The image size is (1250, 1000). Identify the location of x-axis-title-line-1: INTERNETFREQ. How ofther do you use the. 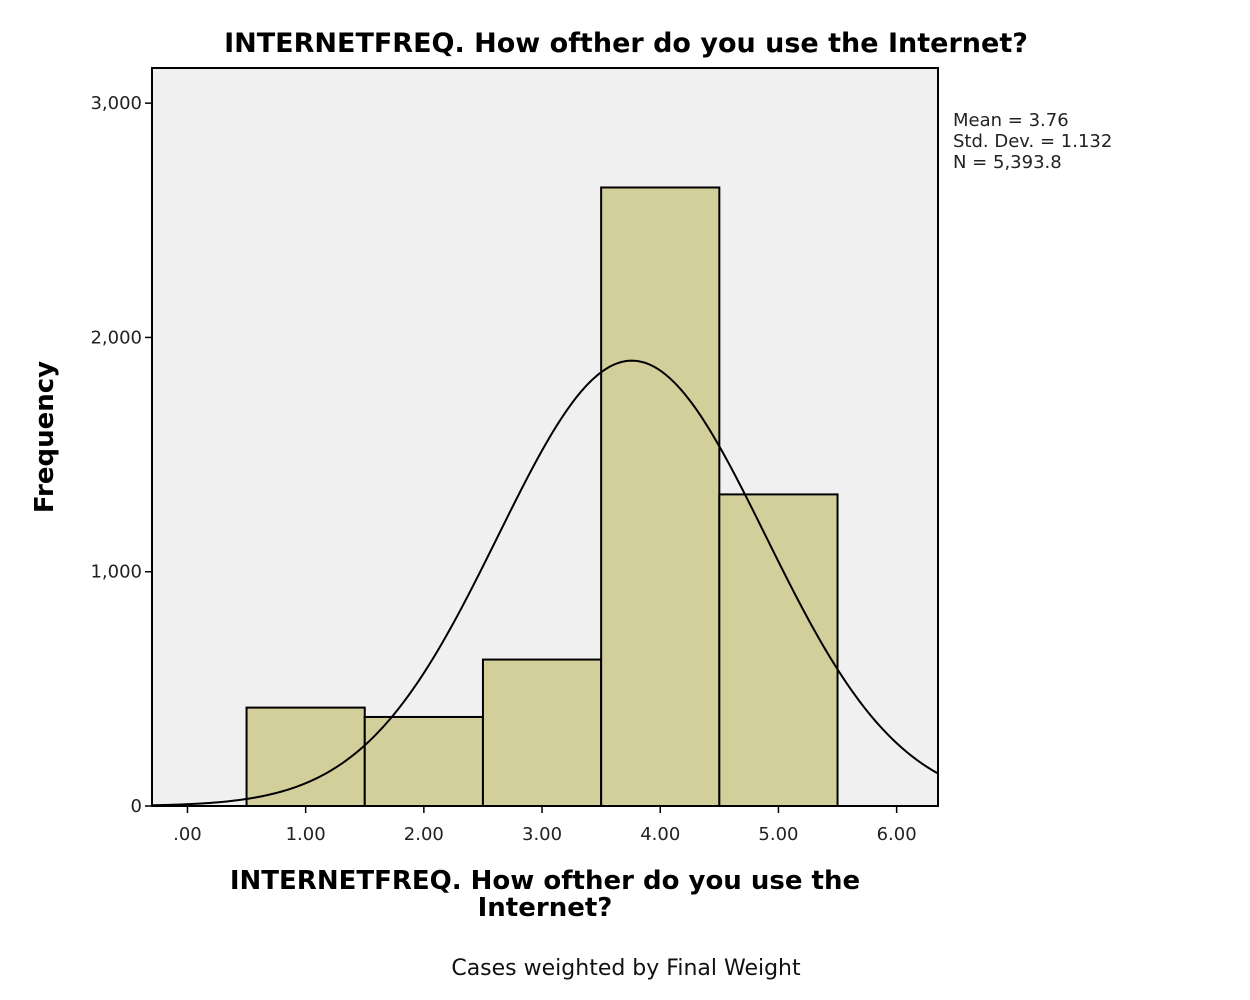
(545, 881).